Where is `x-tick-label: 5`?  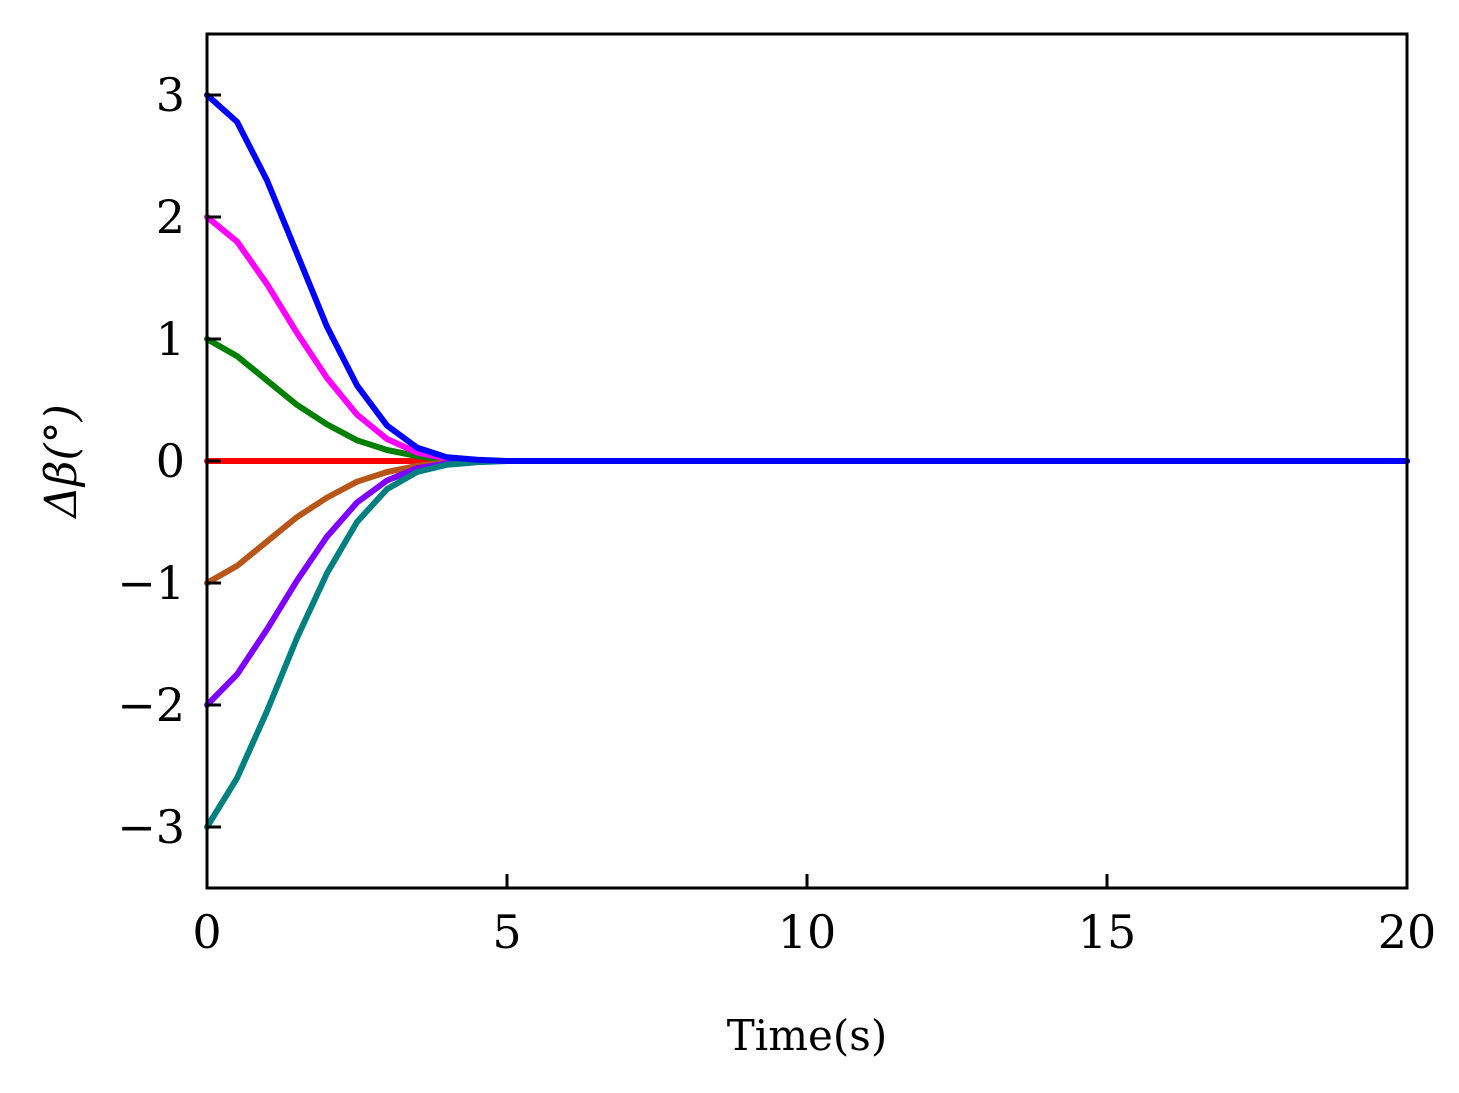 x-tick-label: 5 is located at coordinates (506, 932).